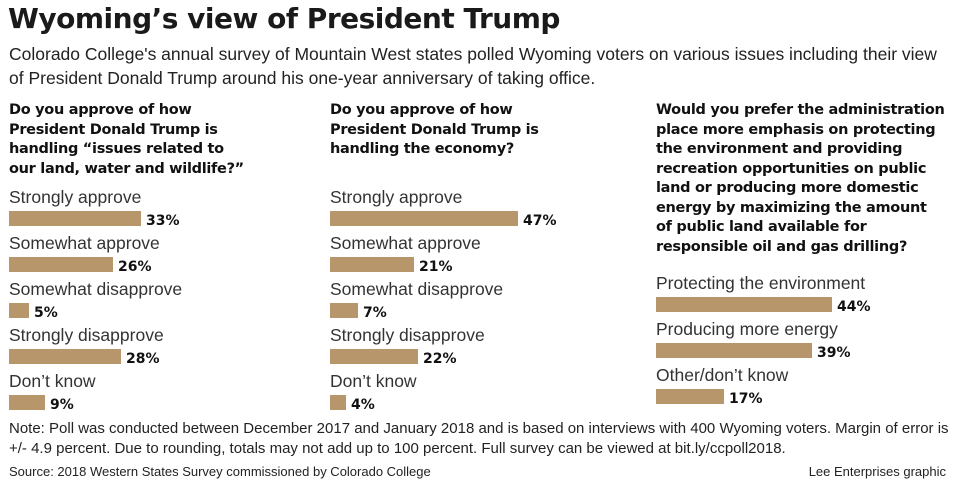  Describe the element at coordinates (760, 283) in the screenshot. I see `category-label: Protecting the environment` at that location.